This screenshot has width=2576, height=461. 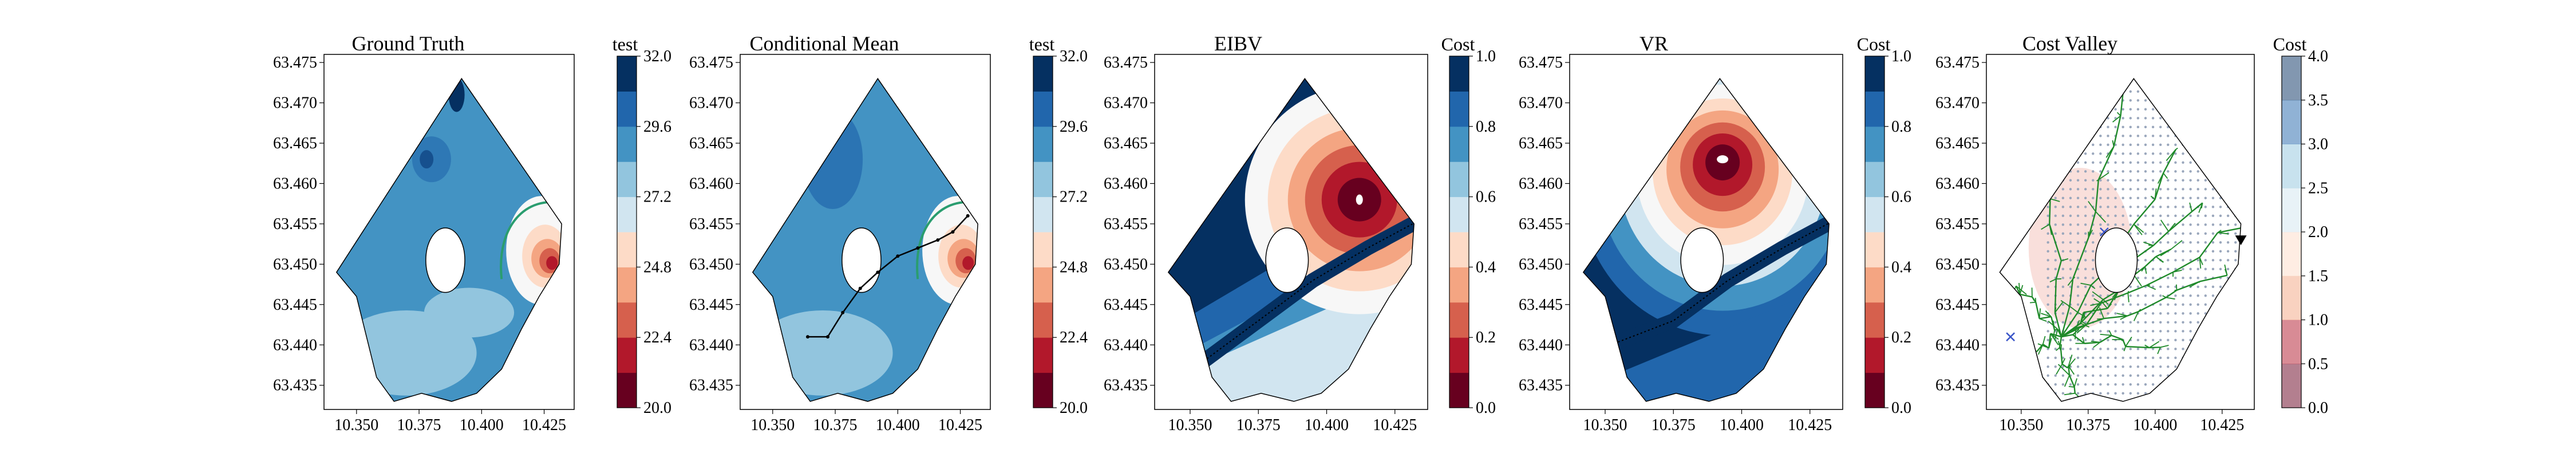 I want to click on colorbar-tick-label: 1.0, so click(x=2318, y=320).